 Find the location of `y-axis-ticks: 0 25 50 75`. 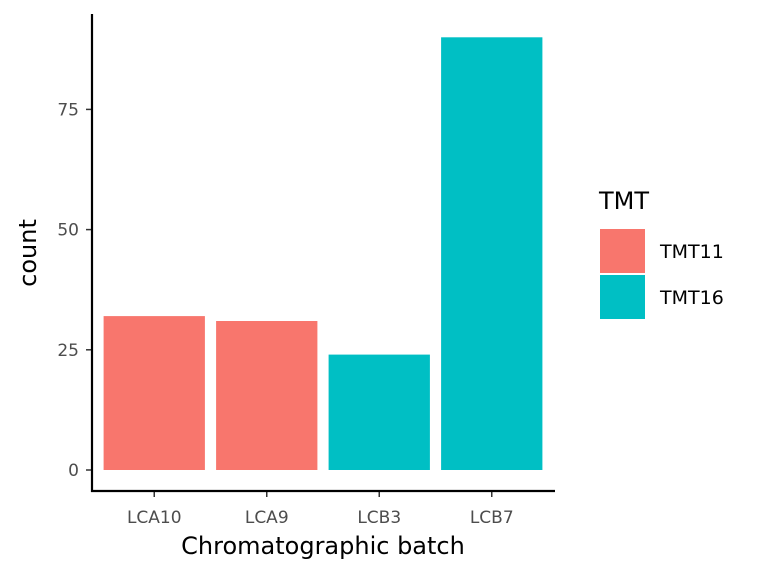

y-axis-ticks: 0 25 50 75 is located at coordinates (74, 290).